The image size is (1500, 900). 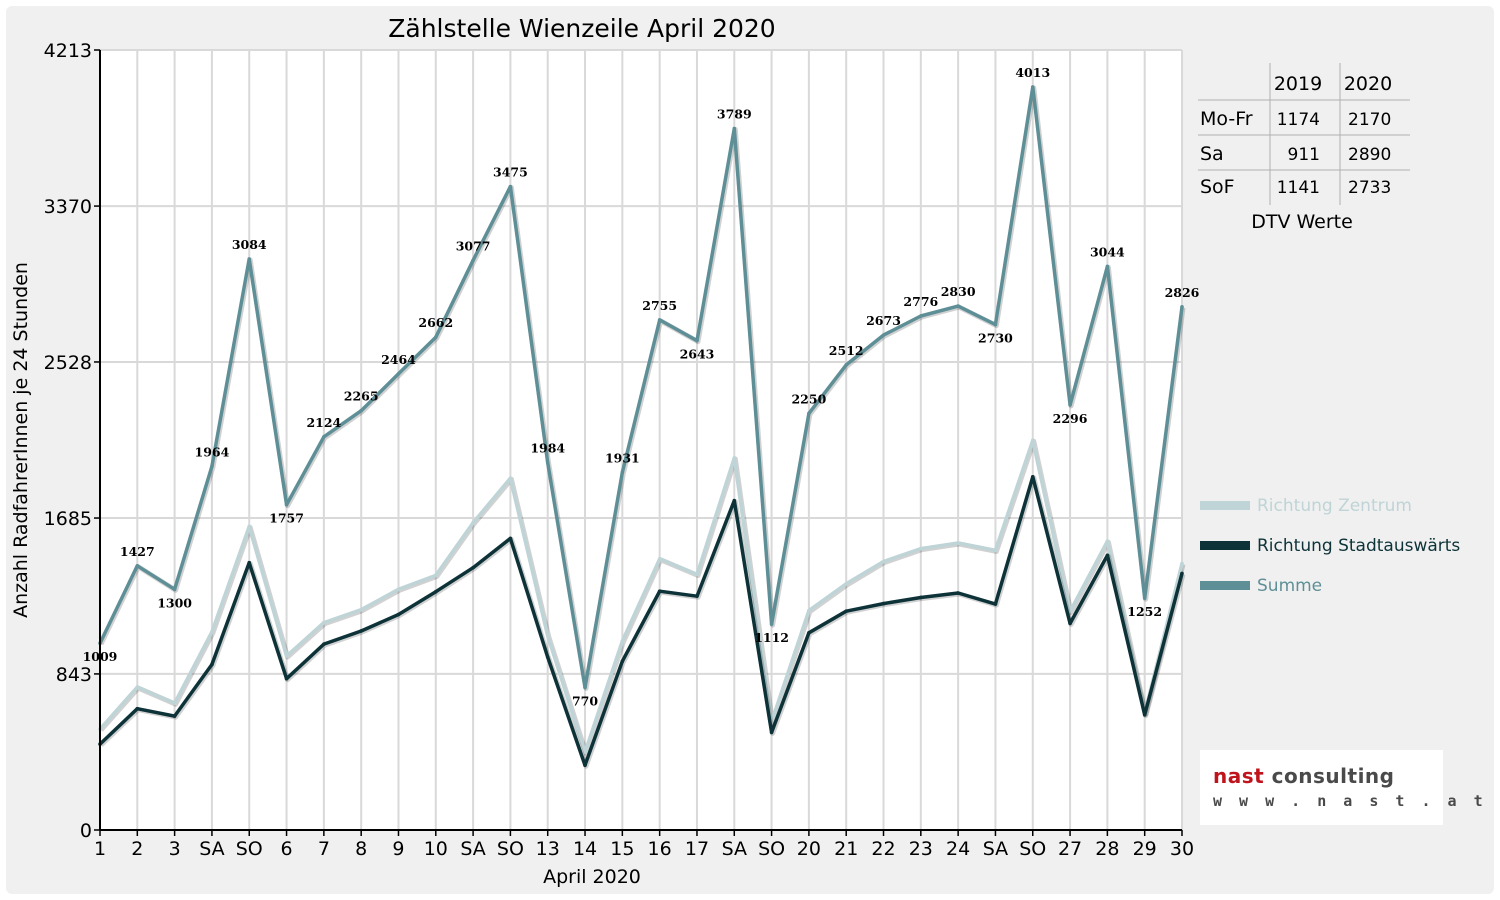 I want to click on data-label: 2730, so click(x=995, y=338).